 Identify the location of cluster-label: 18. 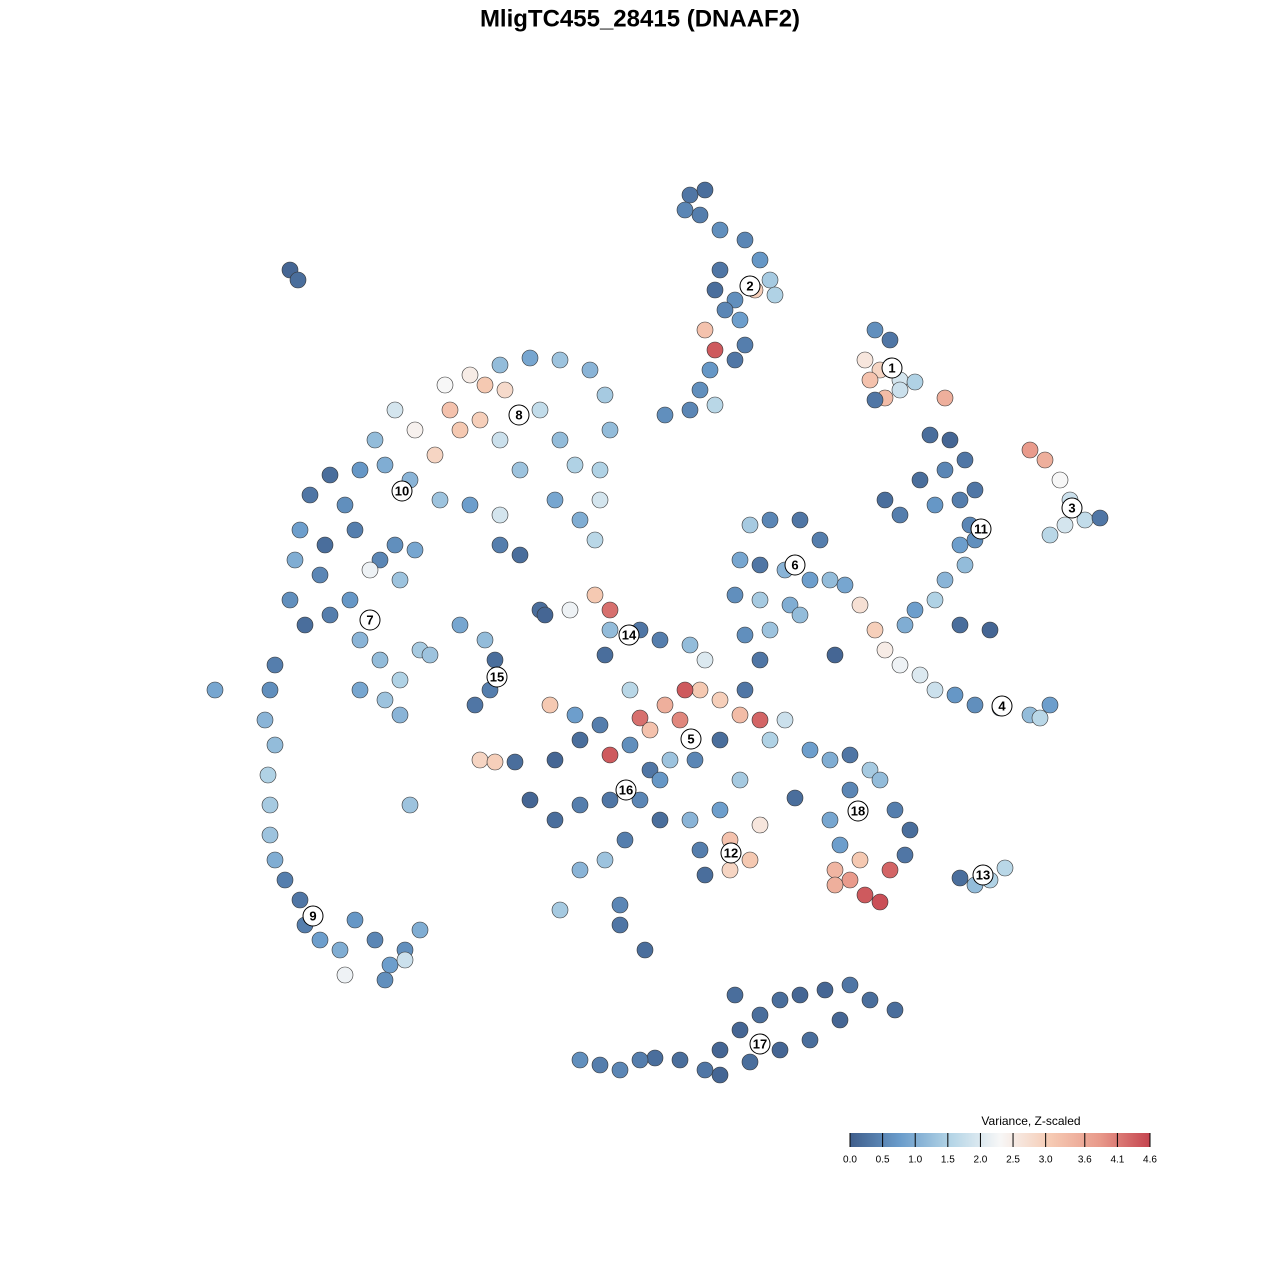
(858, 810).